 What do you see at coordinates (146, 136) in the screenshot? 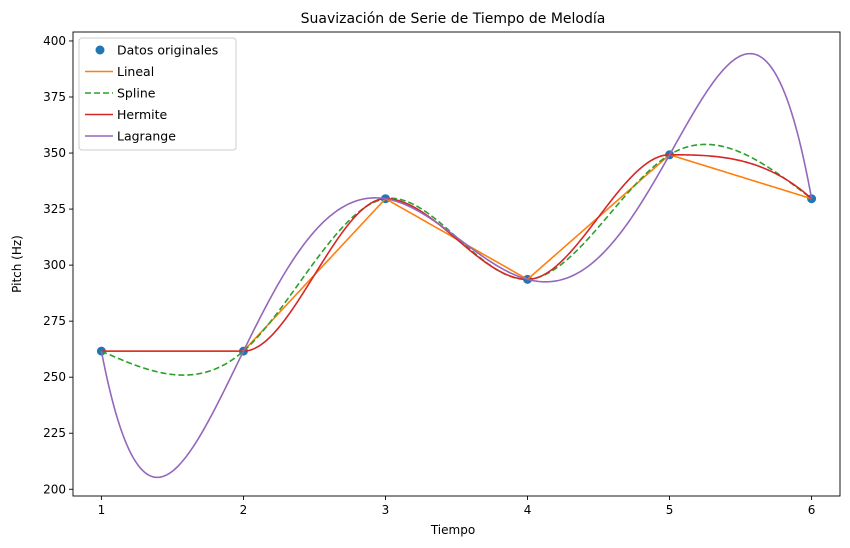
I see `legend-label: Lagrange` at bounding box center [146, 136].